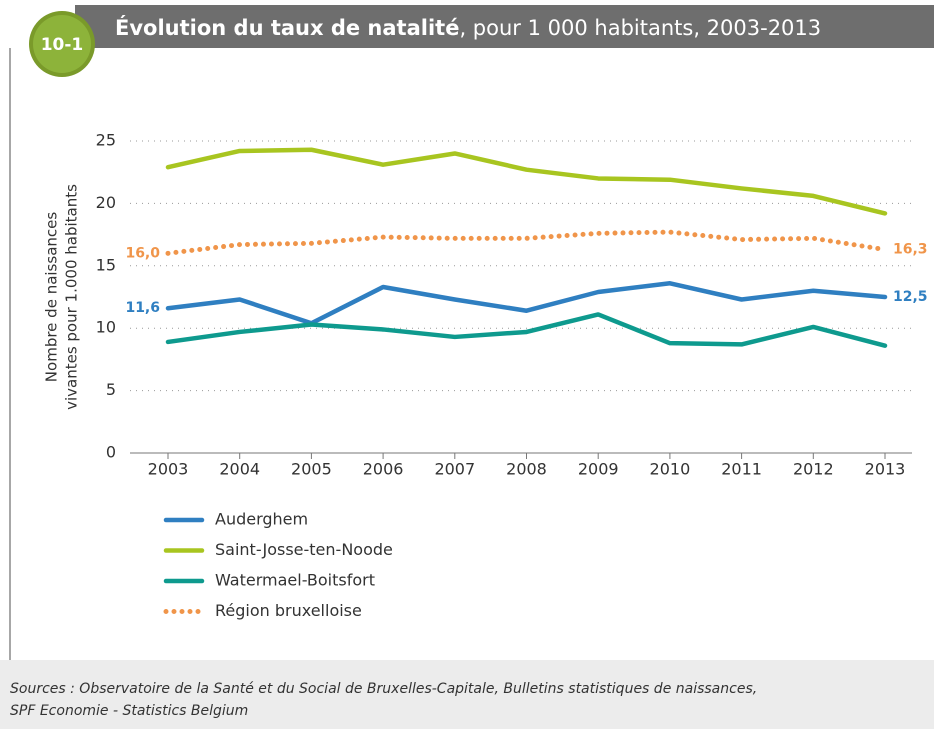 The height and width of the screenshot is (729, 934). What do you see at coordinates (526, 469) in the screenshot?
I see `x-tick-label: 2008` at bounding box center [526, 469].